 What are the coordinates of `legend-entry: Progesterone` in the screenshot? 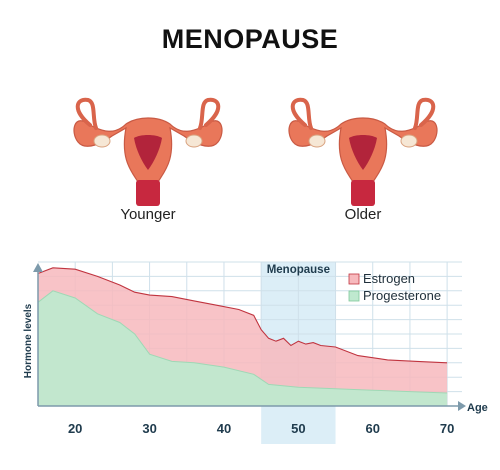 It's located at (402, 295).